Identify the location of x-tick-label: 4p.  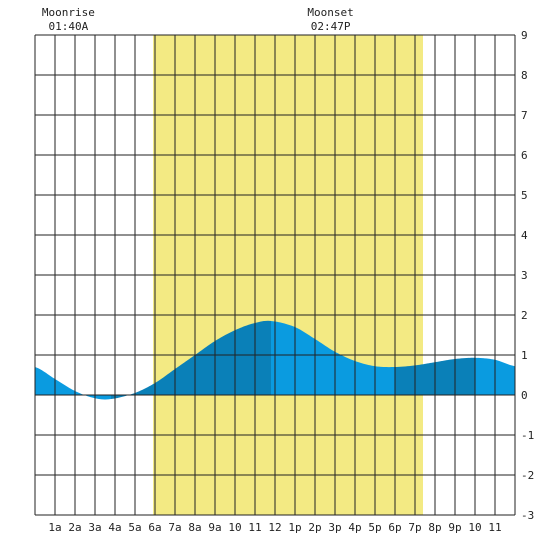
(354, 527).